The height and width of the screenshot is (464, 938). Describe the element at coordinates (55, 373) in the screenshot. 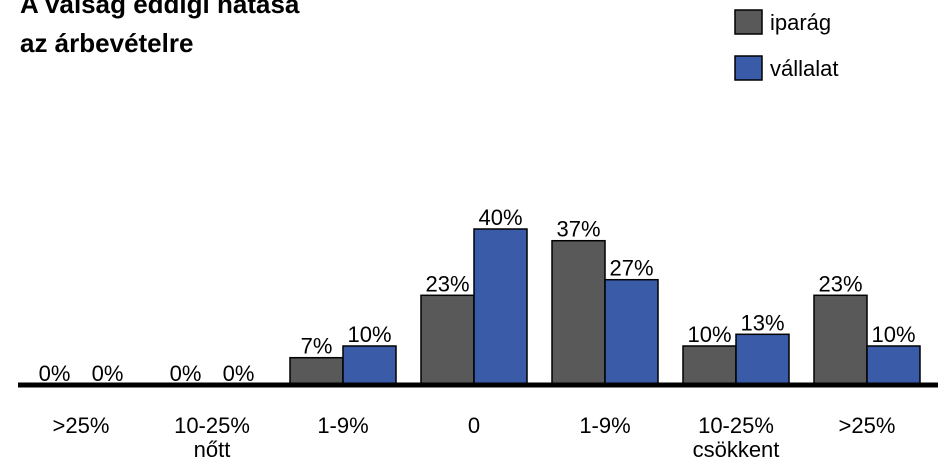

I see `value-label-iparag-0: 0%` at that location.